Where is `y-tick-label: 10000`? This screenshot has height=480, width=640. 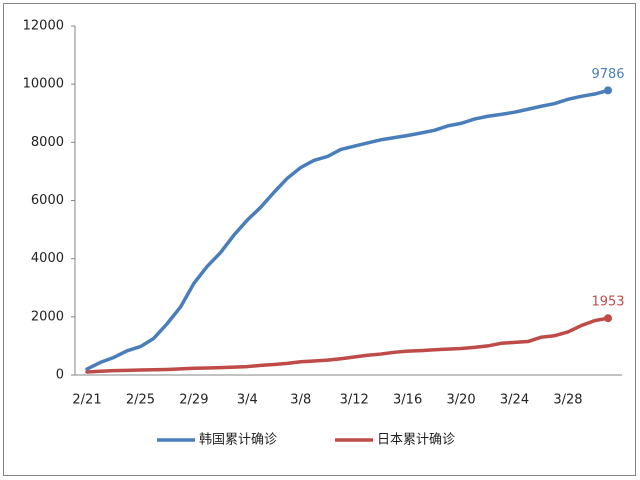
y-tick-label: 10000 is located at coordinates (43, 84).